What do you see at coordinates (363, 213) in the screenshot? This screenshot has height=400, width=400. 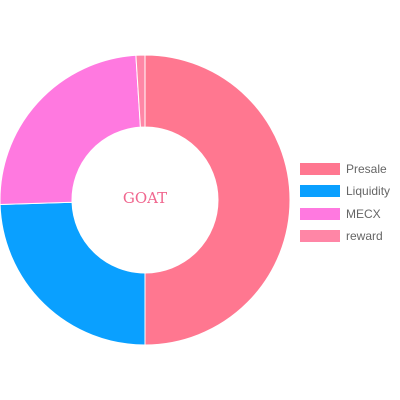 I see `legend-label: MECX` at bounding box center [363, 213].